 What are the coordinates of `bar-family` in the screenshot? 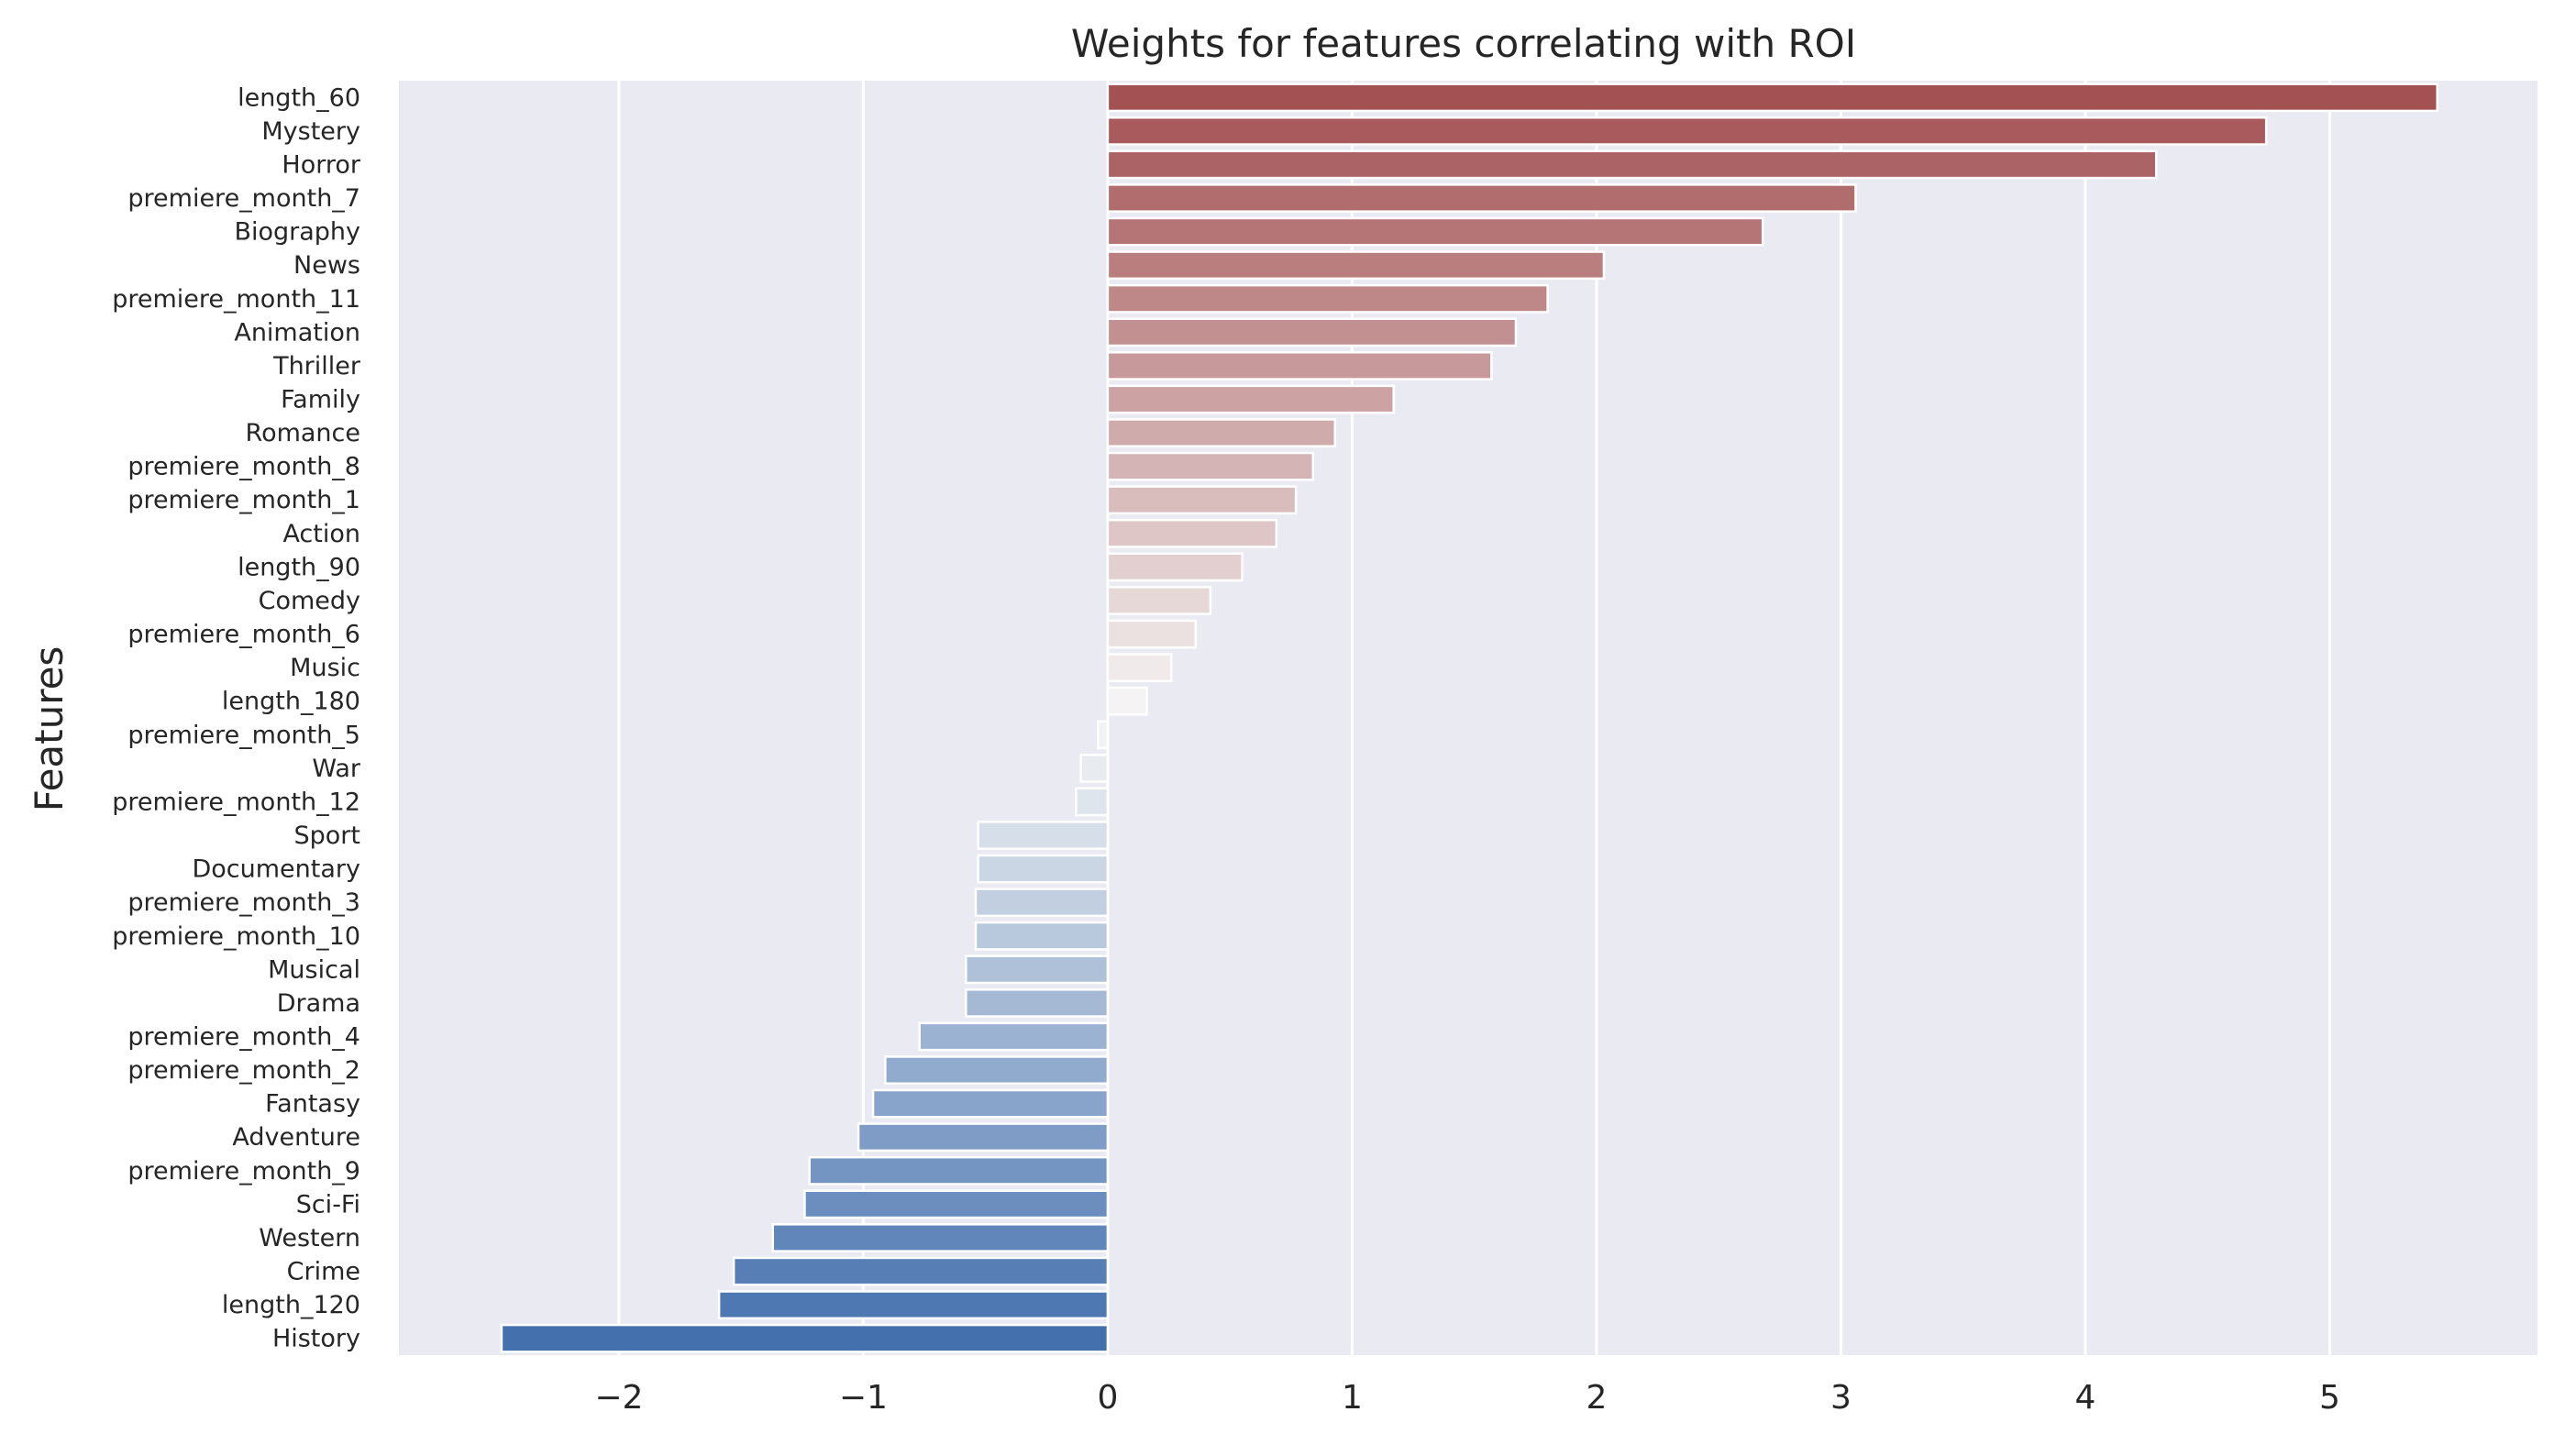 It's located at (1250, 399).